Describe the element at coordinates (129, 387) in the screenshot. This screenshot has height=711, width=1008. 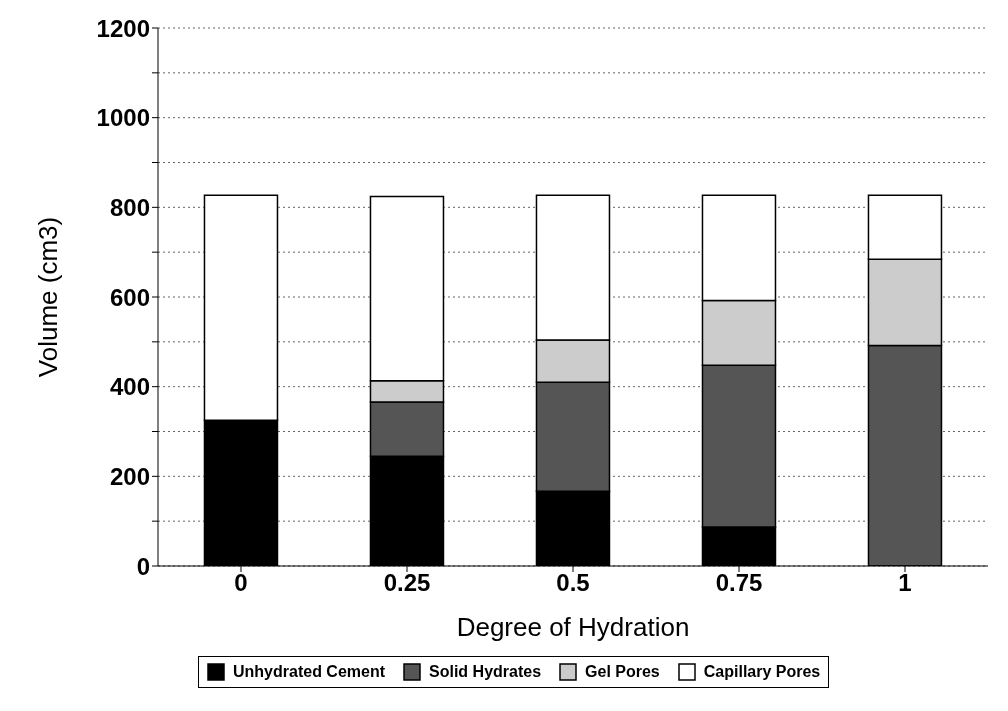
I see `y-tick-label: 400` at that location.